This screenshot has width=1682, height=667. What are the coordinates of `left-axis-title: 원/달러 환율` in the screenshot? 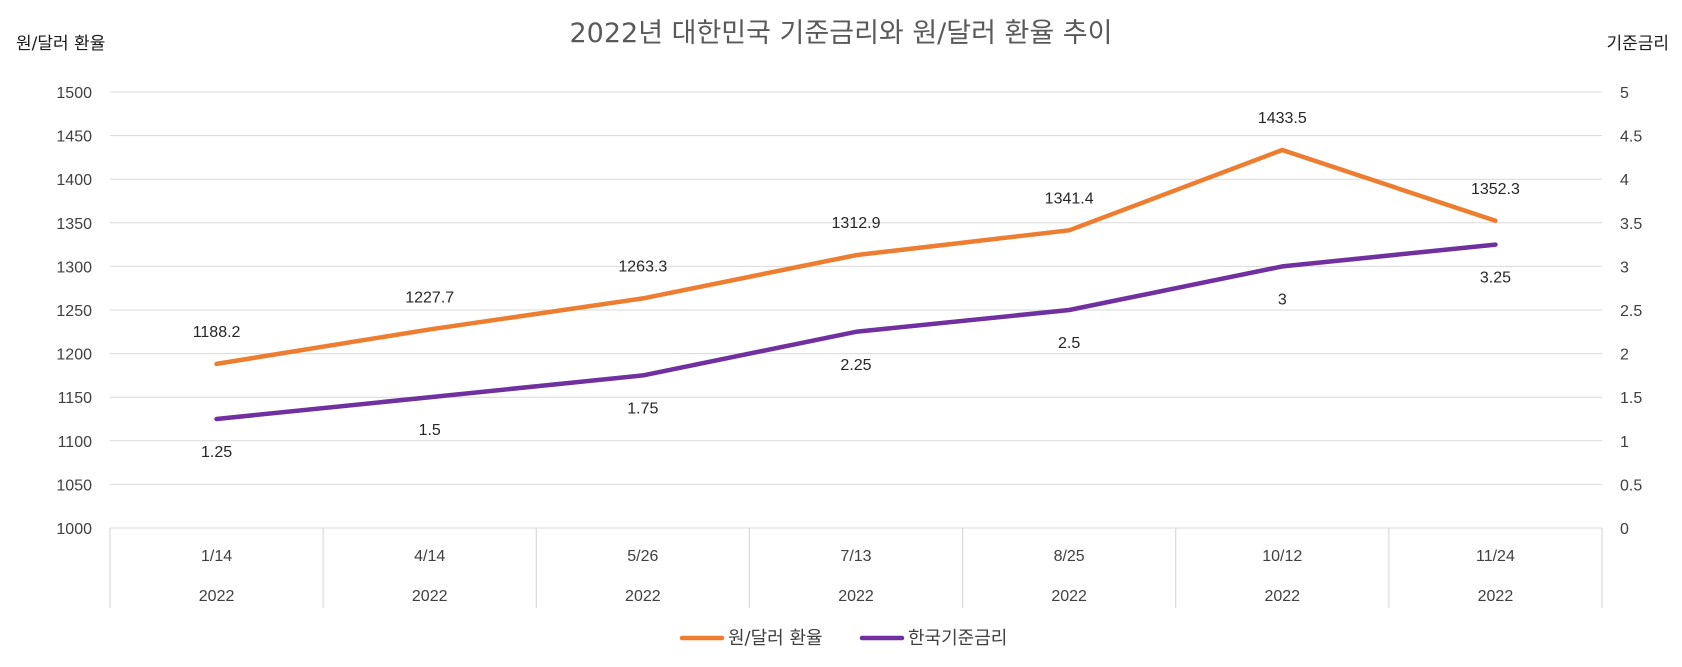 It's located at (60, 44).